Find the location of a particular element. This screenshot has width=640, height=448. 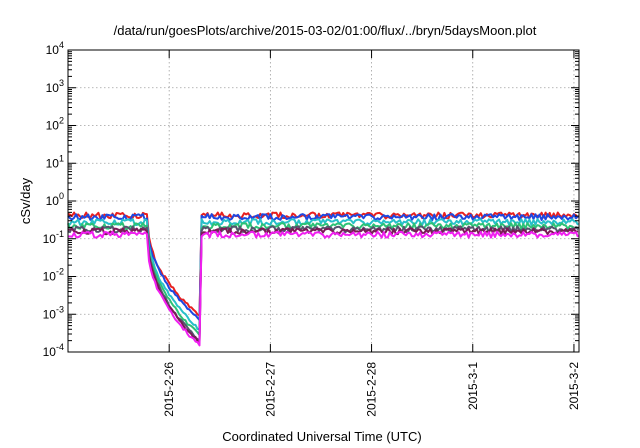

x-tick-label: 2015-2-28 is located at coordinates (372, 389).